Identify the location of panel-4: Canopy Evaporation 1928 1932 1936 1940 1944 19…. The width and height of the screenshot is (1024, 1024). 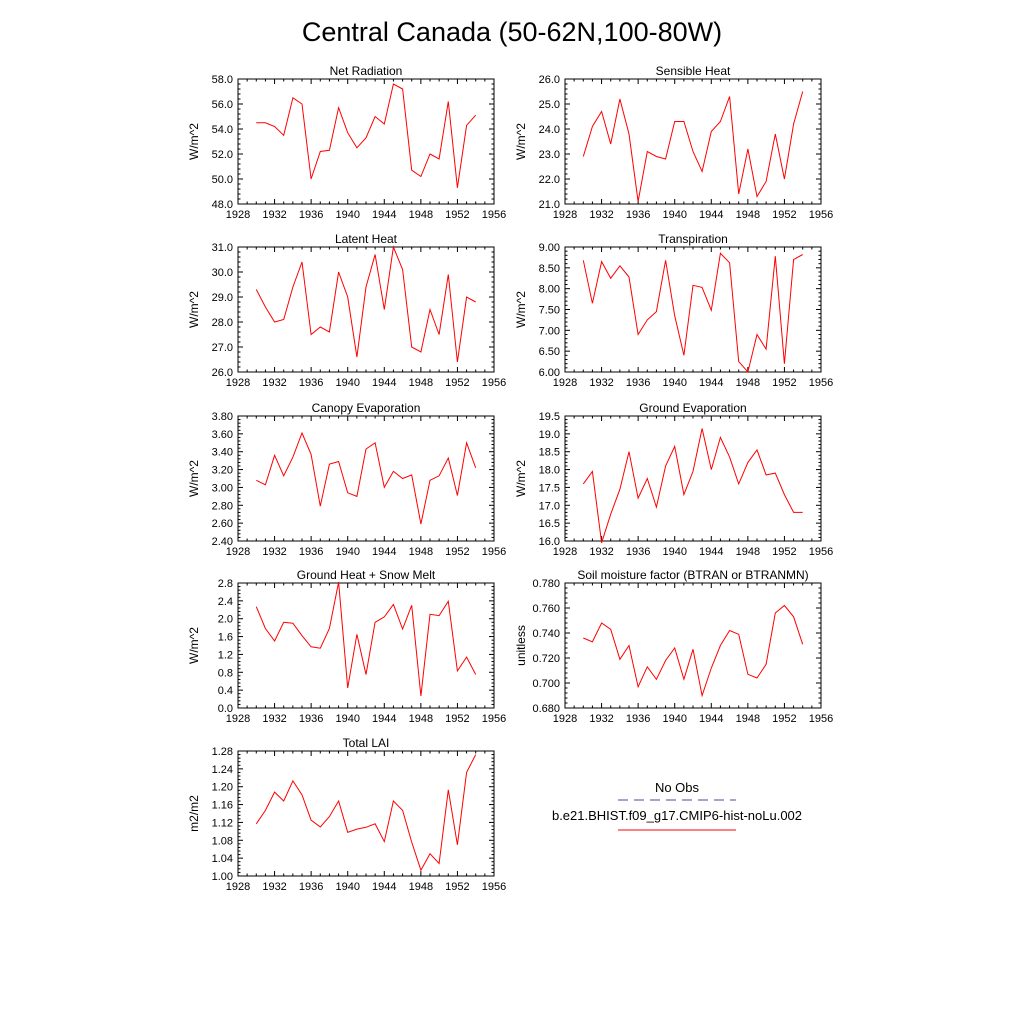
(346, 479).